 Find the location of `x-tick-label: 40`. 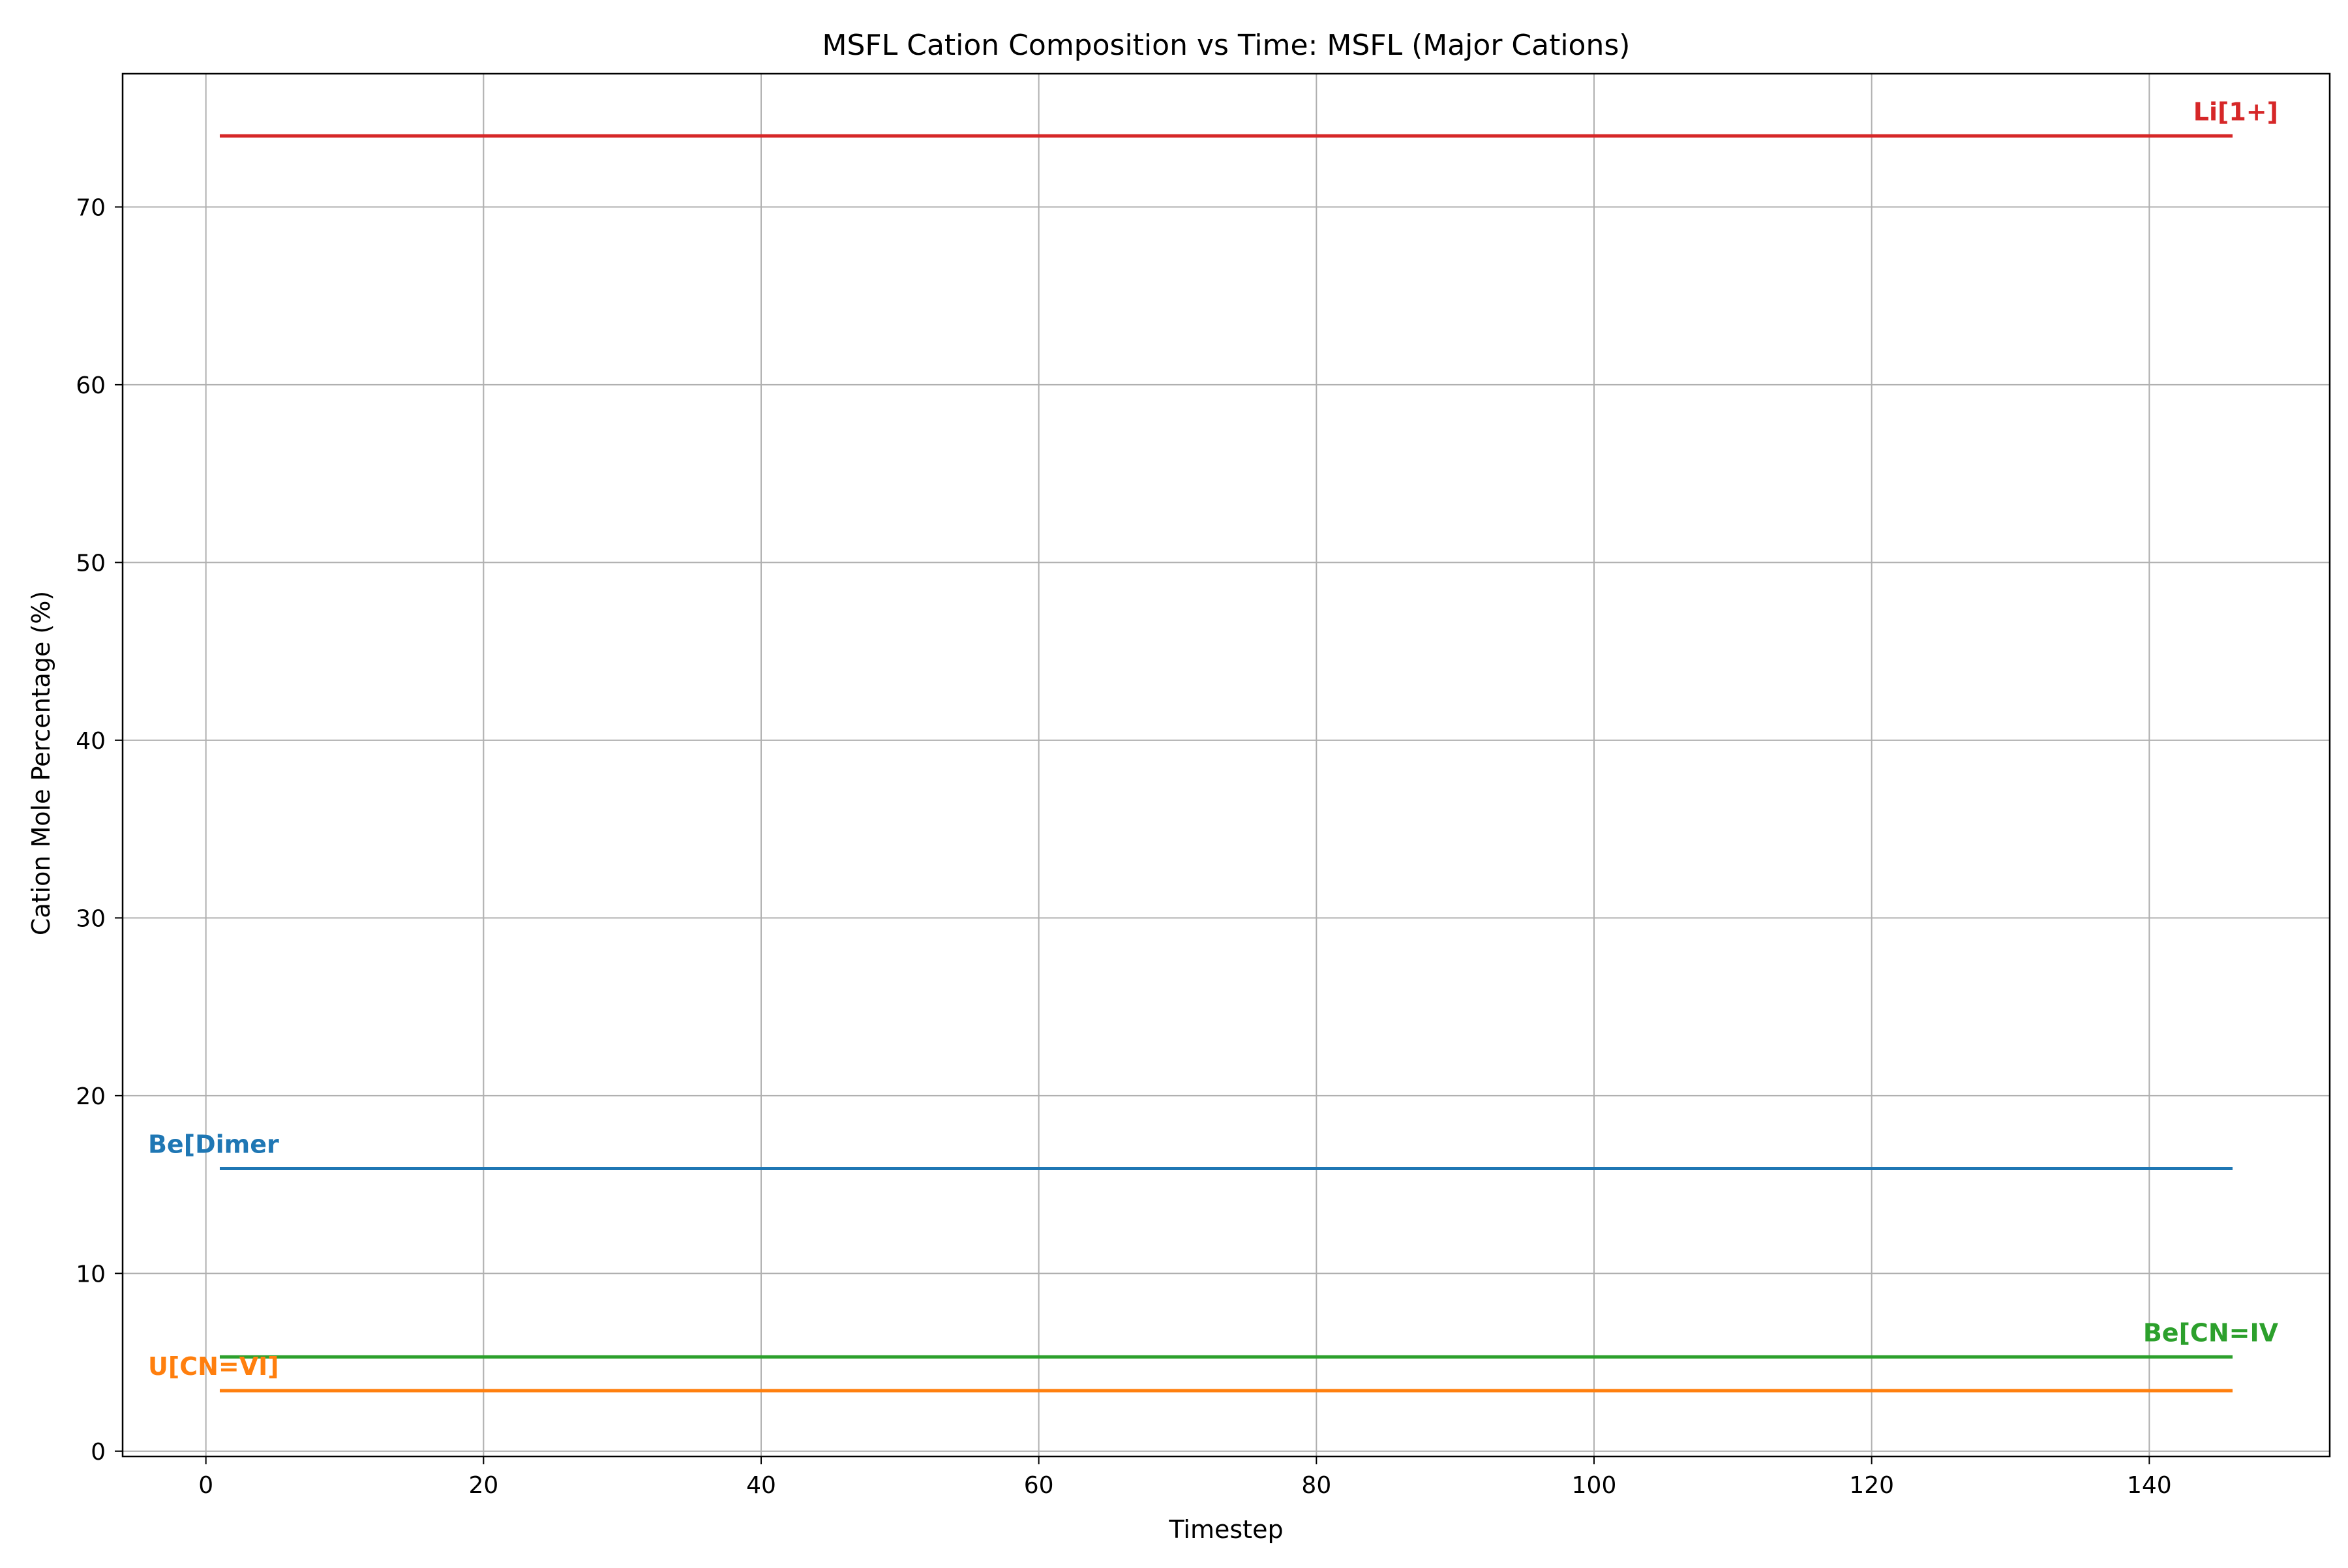

x-tick-label: 40 is located at coordinates (761, 1485).